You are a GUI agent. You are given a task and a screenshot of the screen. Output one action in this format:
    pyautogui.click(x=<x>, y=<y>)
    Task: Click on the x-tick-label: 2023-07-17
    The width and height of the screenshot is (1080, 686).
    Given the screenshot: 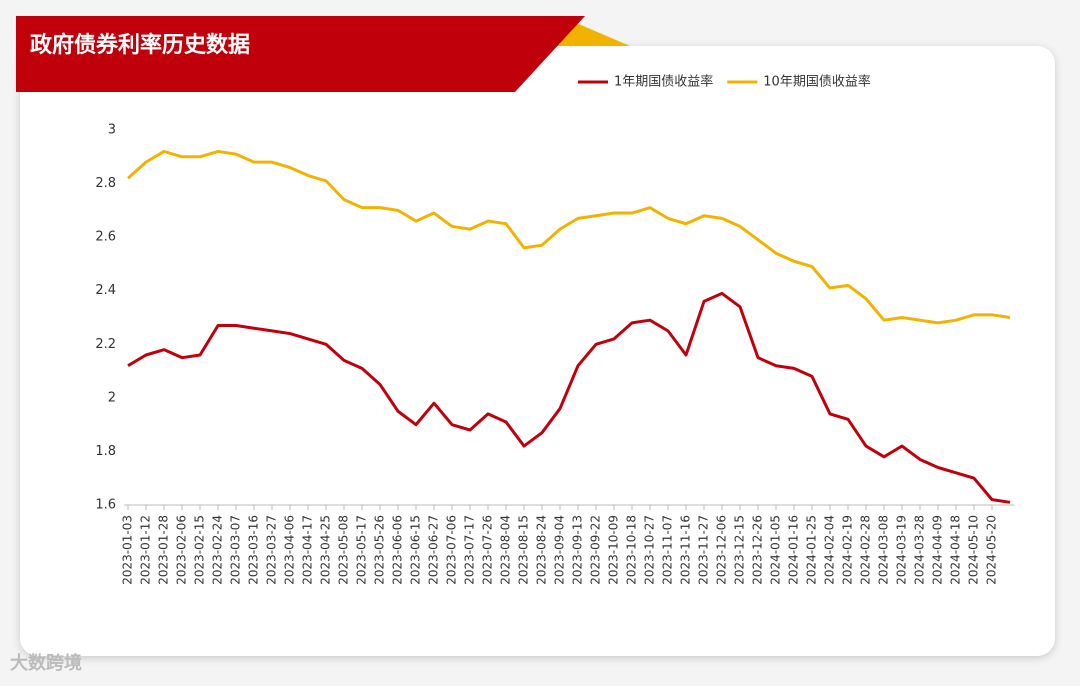 What is the action you would take?
    pyautogui.click(x=470, y=550)
    